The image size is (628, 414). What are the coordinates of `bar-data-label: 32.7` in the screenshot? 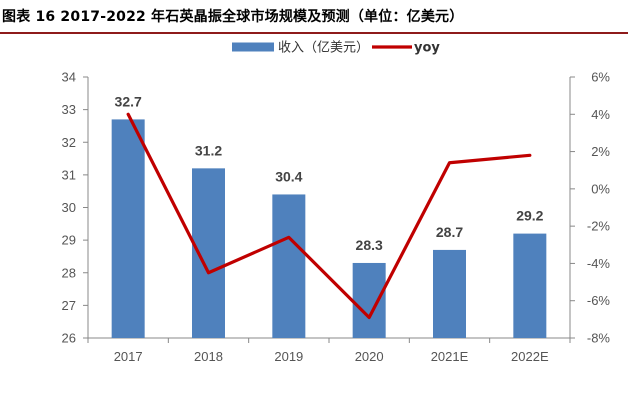 It's located at (128, 101).